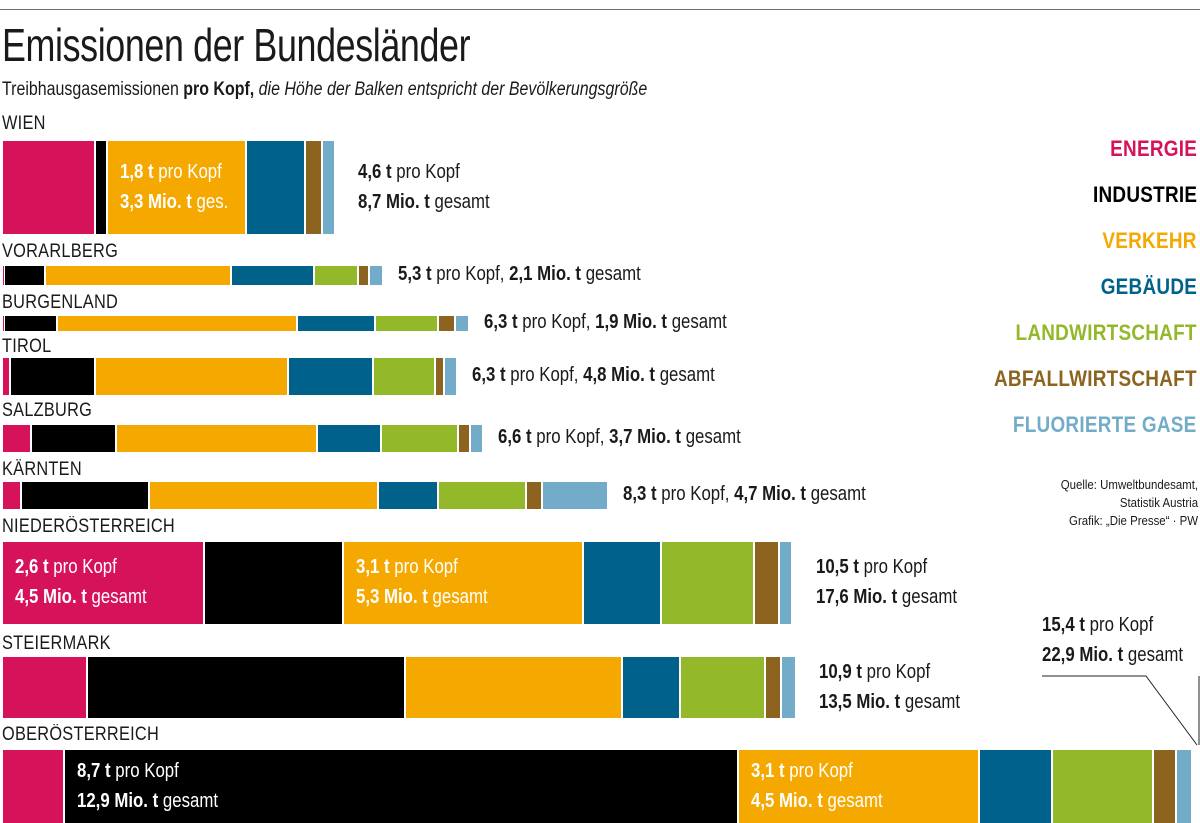 The image size is (1200, 823). I want to click on total-label-salzburg-per-capita-value: 6,6 t, so click(515, 436).